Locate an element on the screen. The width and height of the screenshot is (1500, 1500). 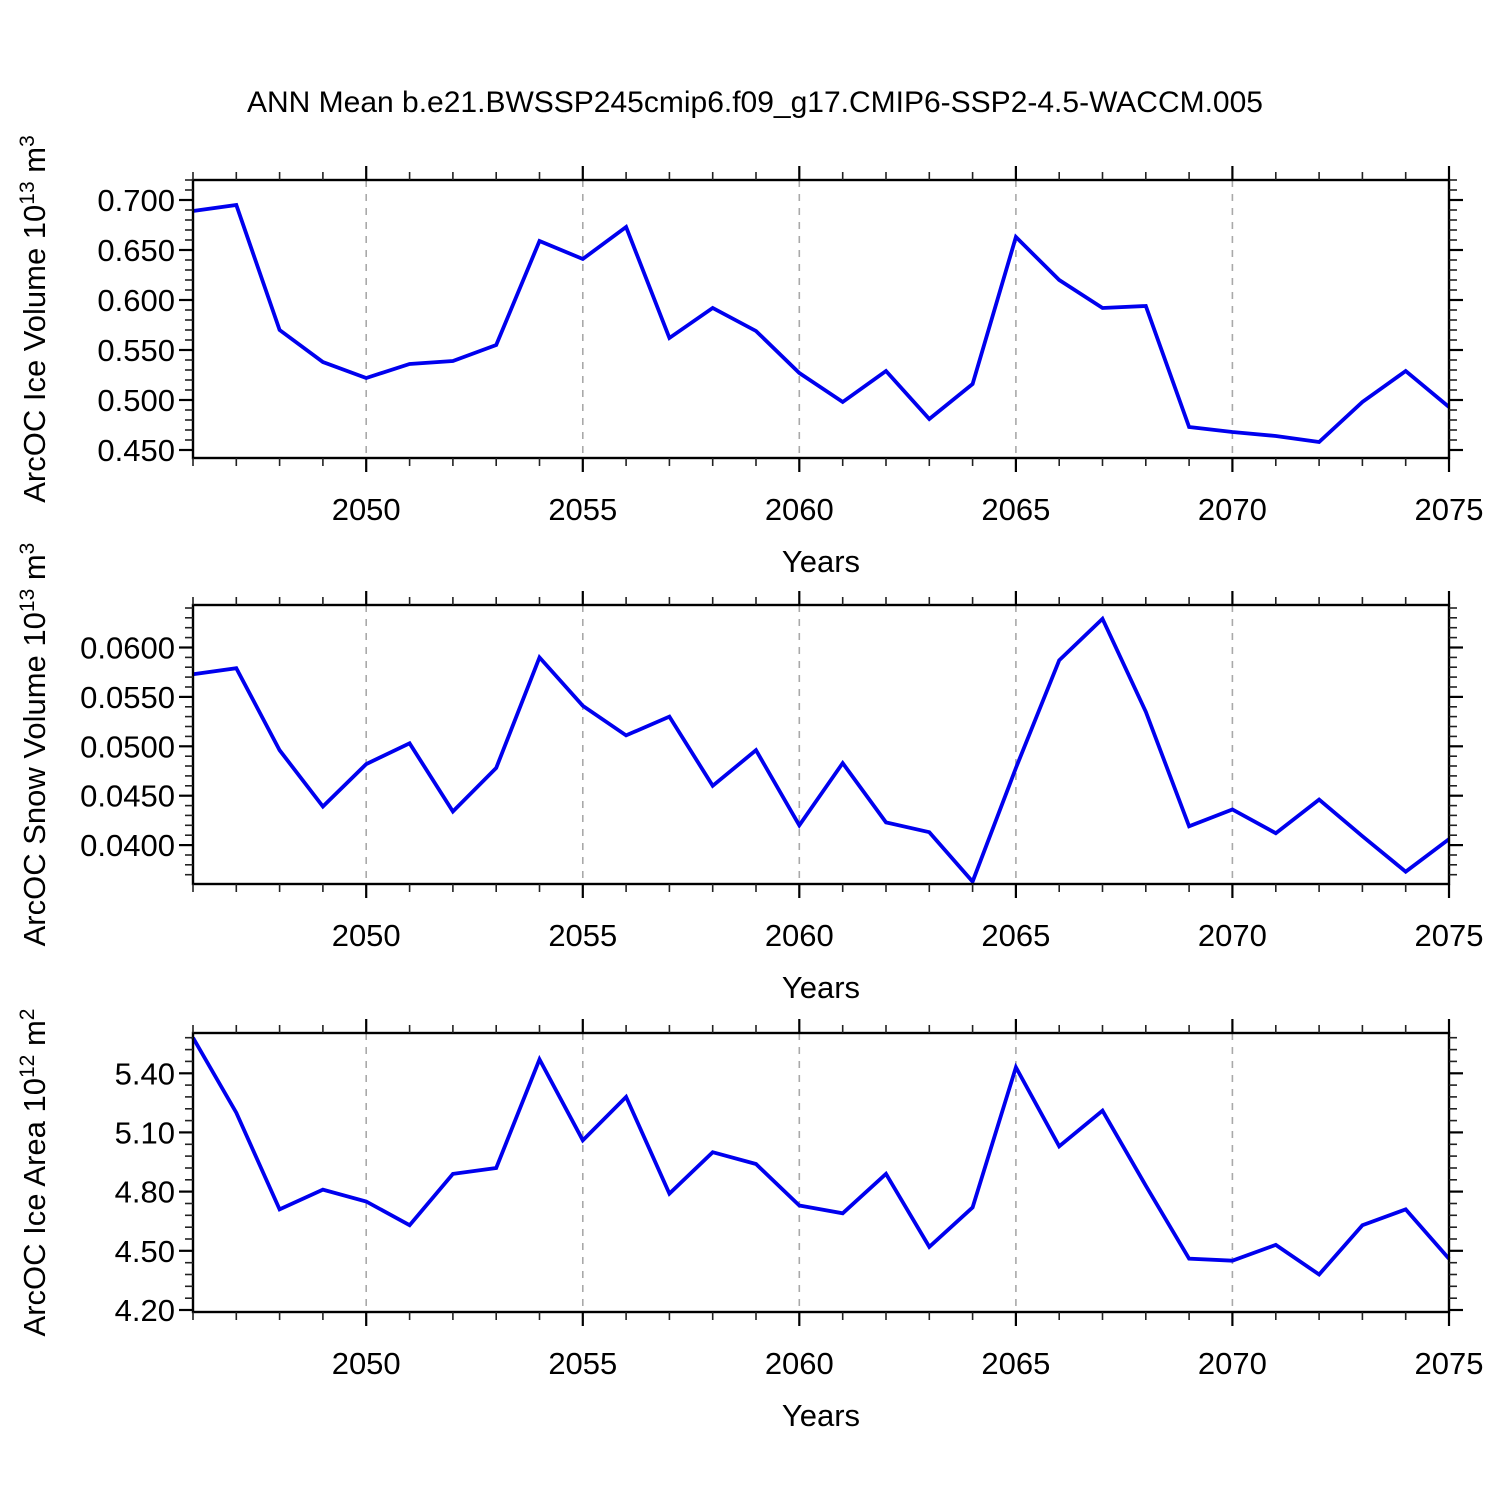
y-tick-label: 5.40 is located at coordinates (145, 1073).